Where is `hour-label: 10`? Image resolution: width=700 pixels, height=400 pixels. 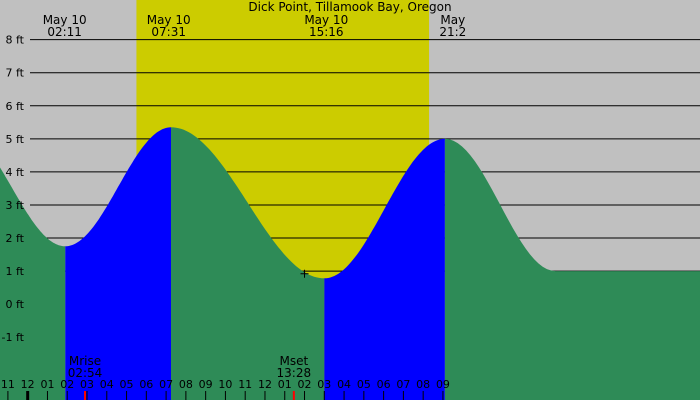 hour-label: 10 is located at coordinates (225, 384).